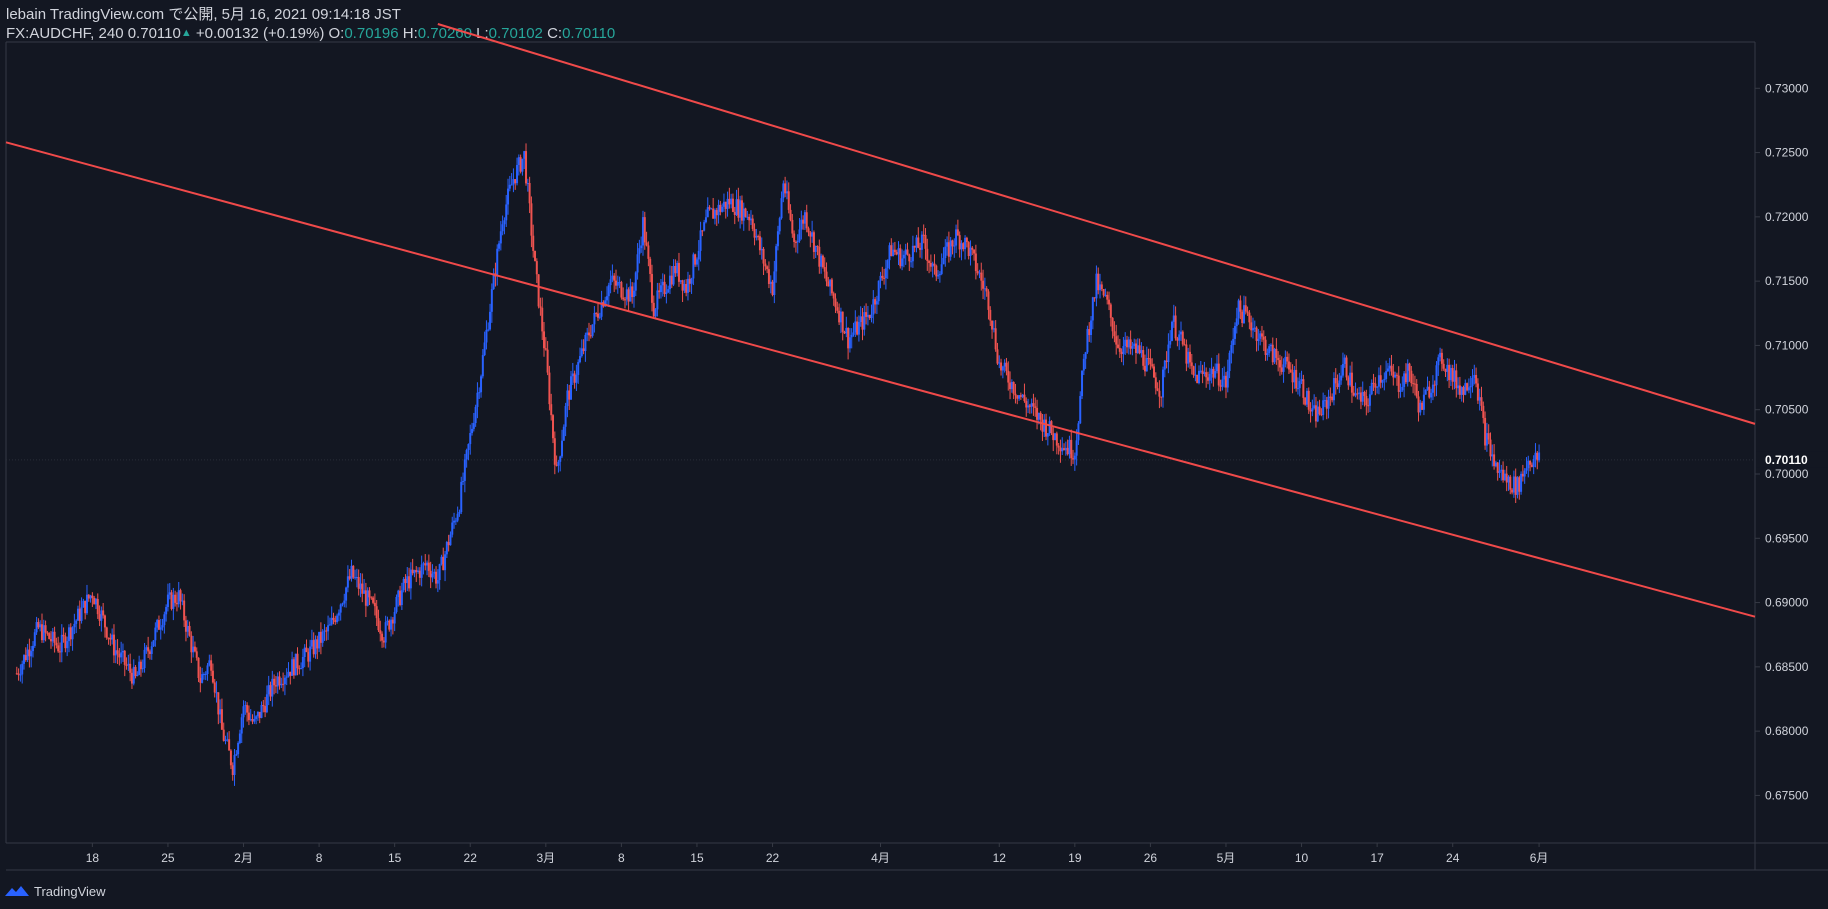  Describe the element at coordinates (545, 858) in the screenshot. I see `time-tick-label: 3月` at that location.